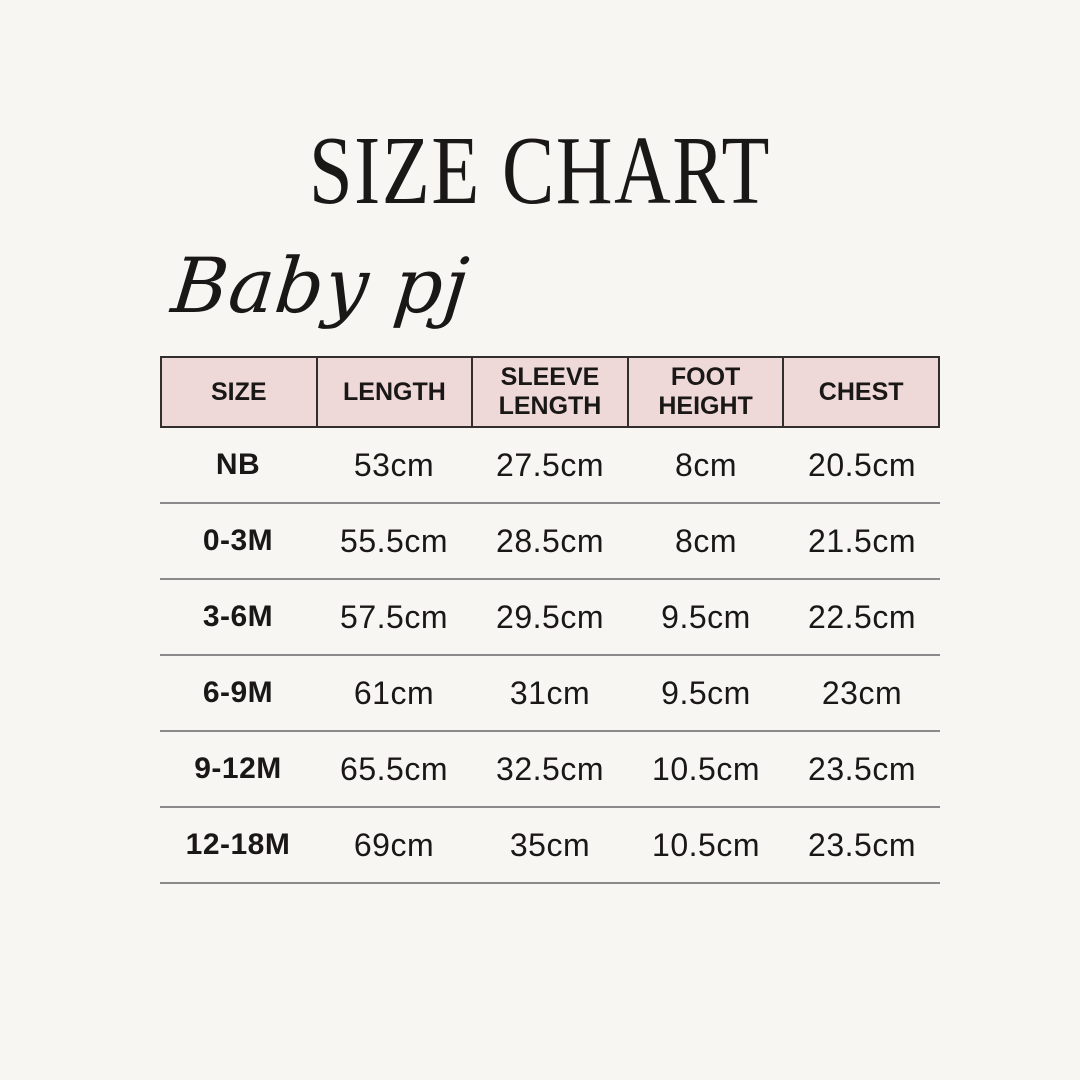 Image resolution: width=1080 pixels, height=1080 pixels. What do you see at coordinates (238, 540) in the screenshot?
I see `size-cell: 0-3M` at bounding box center [238, 540].